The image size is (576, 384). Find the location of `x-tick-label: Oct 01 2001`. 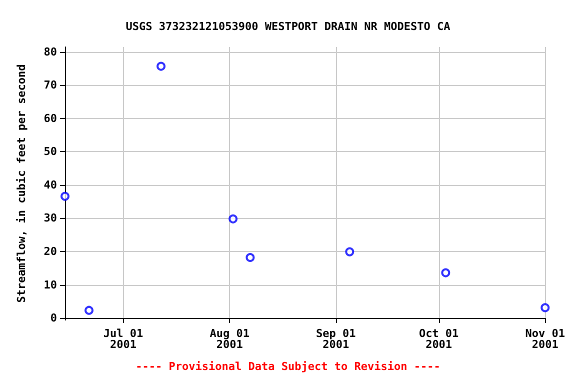

x-tick-label: Oct 01 2001 is located at coordinates (439, 339).